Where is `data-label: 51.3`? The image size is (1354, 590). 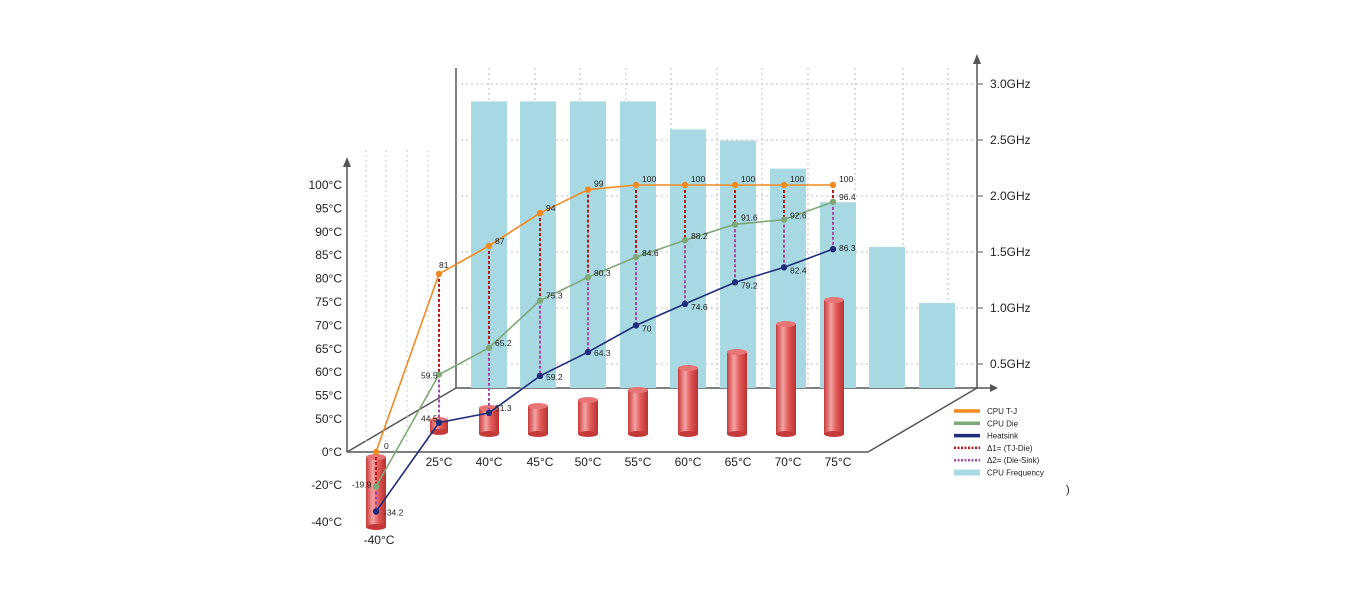 data-label: 51.3 is located at coordinates (503, 408).